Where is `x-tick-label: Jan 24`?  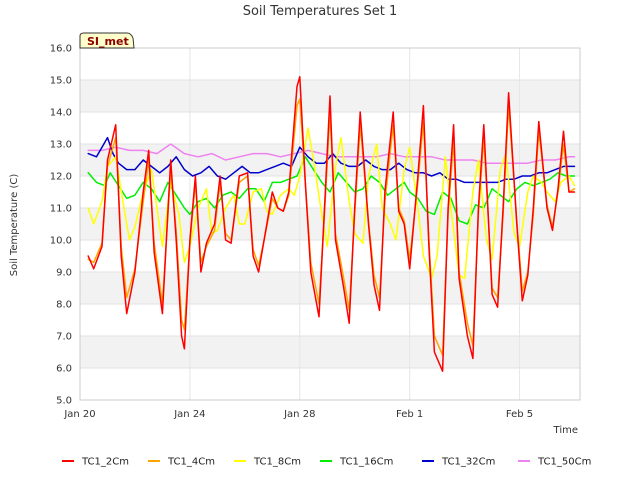
x-tick-label: Jan 24 is located at coordinates (189, 414).